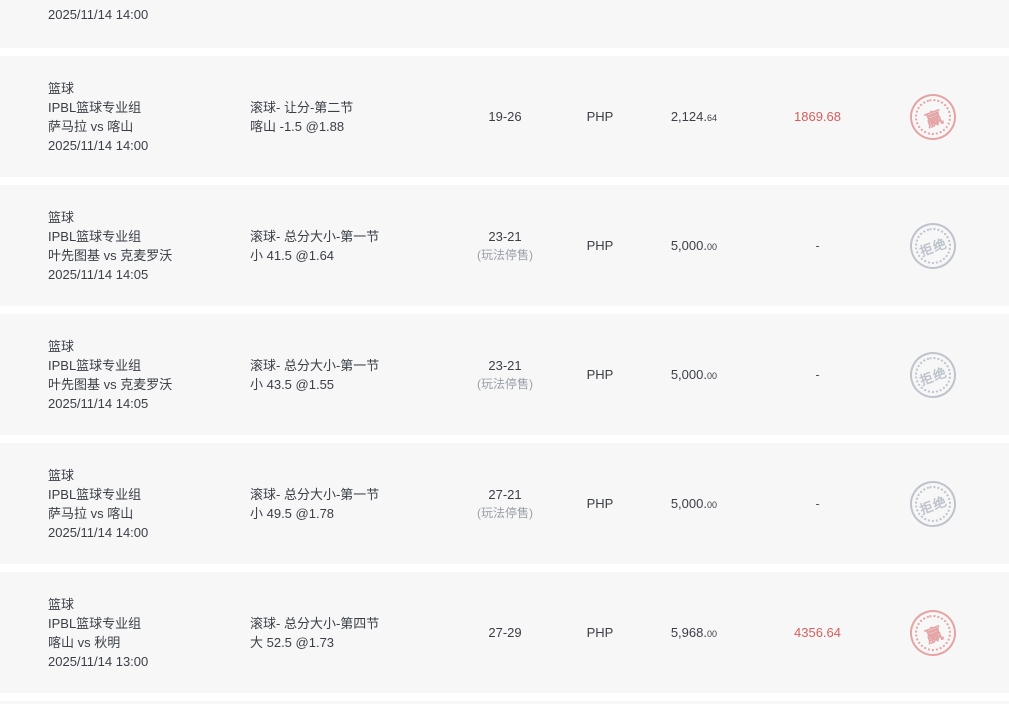 Image resolution: width=1009 pixels, height=704 pixels. Describe the element at coordinates (342, 504) in the screenshot. I see `bet-info: 滚球- 总分大小-第一节 小 49.5 @1.78` at that location.